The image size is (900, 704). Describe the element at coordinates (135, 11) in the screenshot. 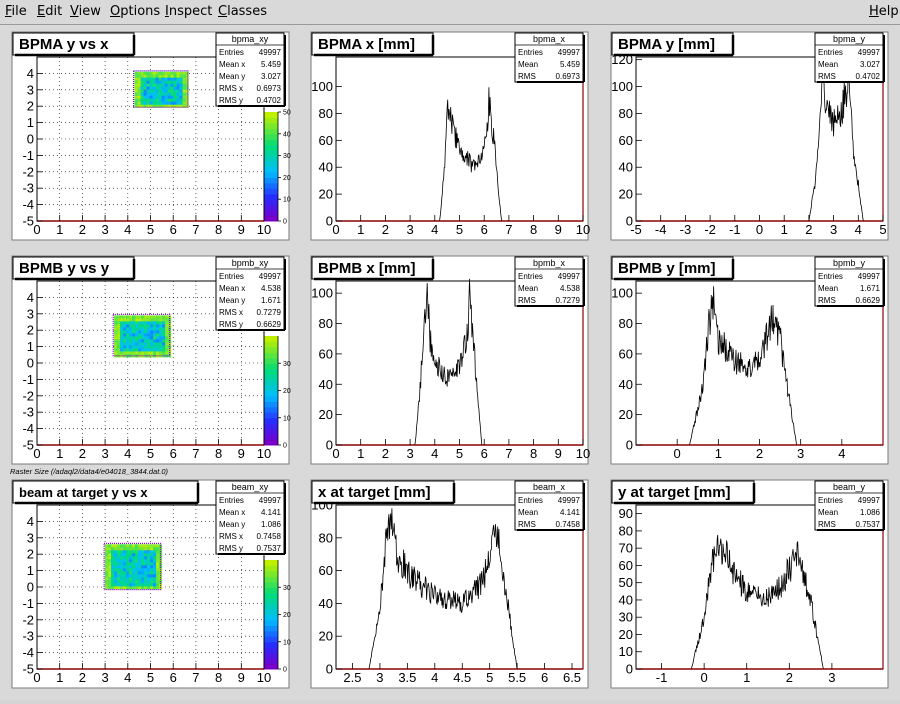

I see `menu-options: Options` at that location.